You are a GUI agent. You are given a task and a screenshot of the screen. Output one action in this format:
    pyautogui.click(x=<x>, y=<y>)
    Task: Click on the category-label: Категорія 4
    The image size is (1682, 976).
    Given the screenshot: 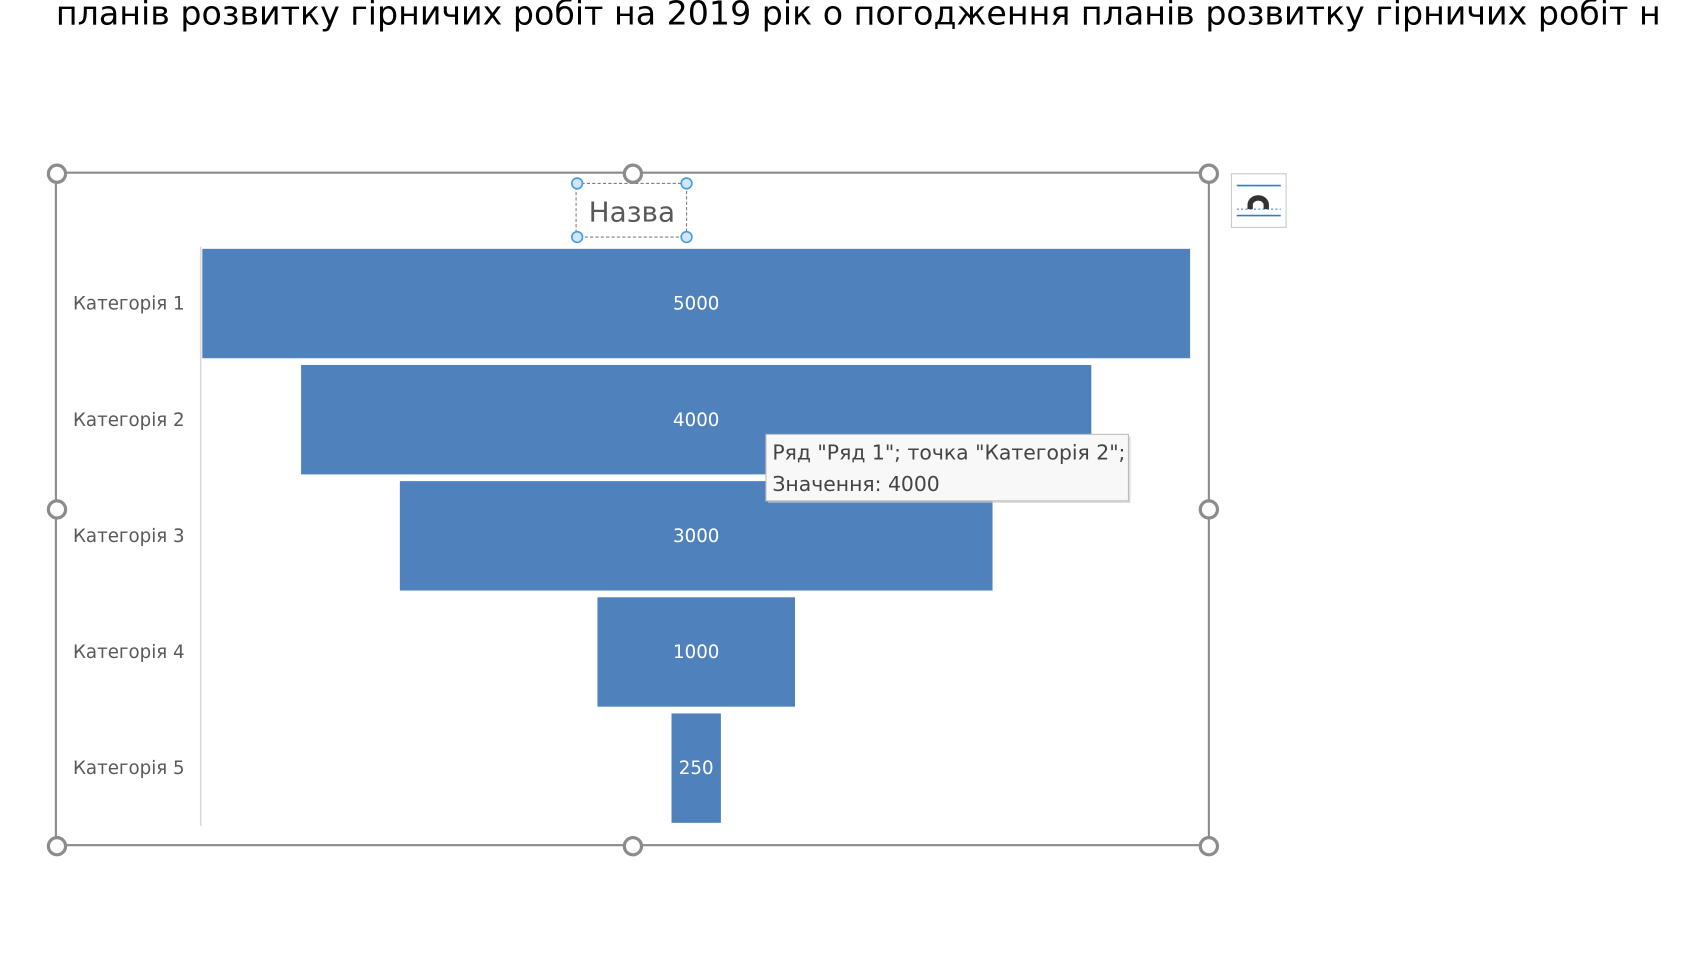 What is the action you would take?
    pyautogui.click(x=129, y=652)
    